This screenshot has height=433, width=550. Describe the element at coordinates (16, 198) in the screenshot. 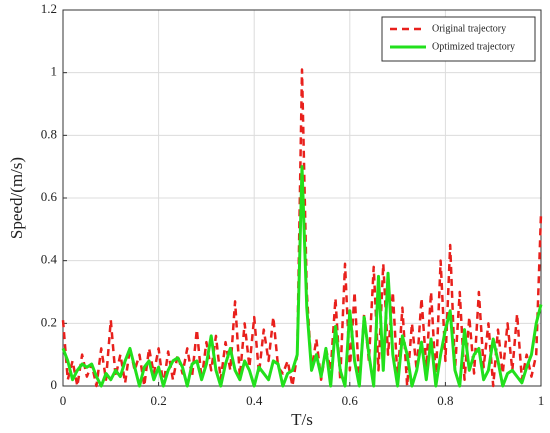

I see `y-axis-label: Speed/(m/s)` at that location.